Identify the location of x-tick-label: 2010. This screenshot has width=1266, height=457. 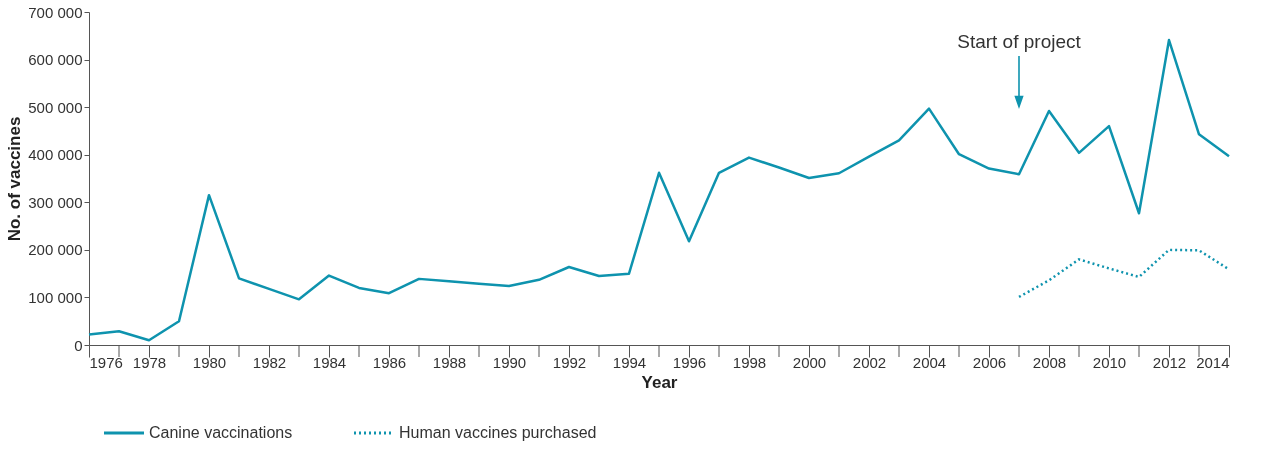
(1109, 362).